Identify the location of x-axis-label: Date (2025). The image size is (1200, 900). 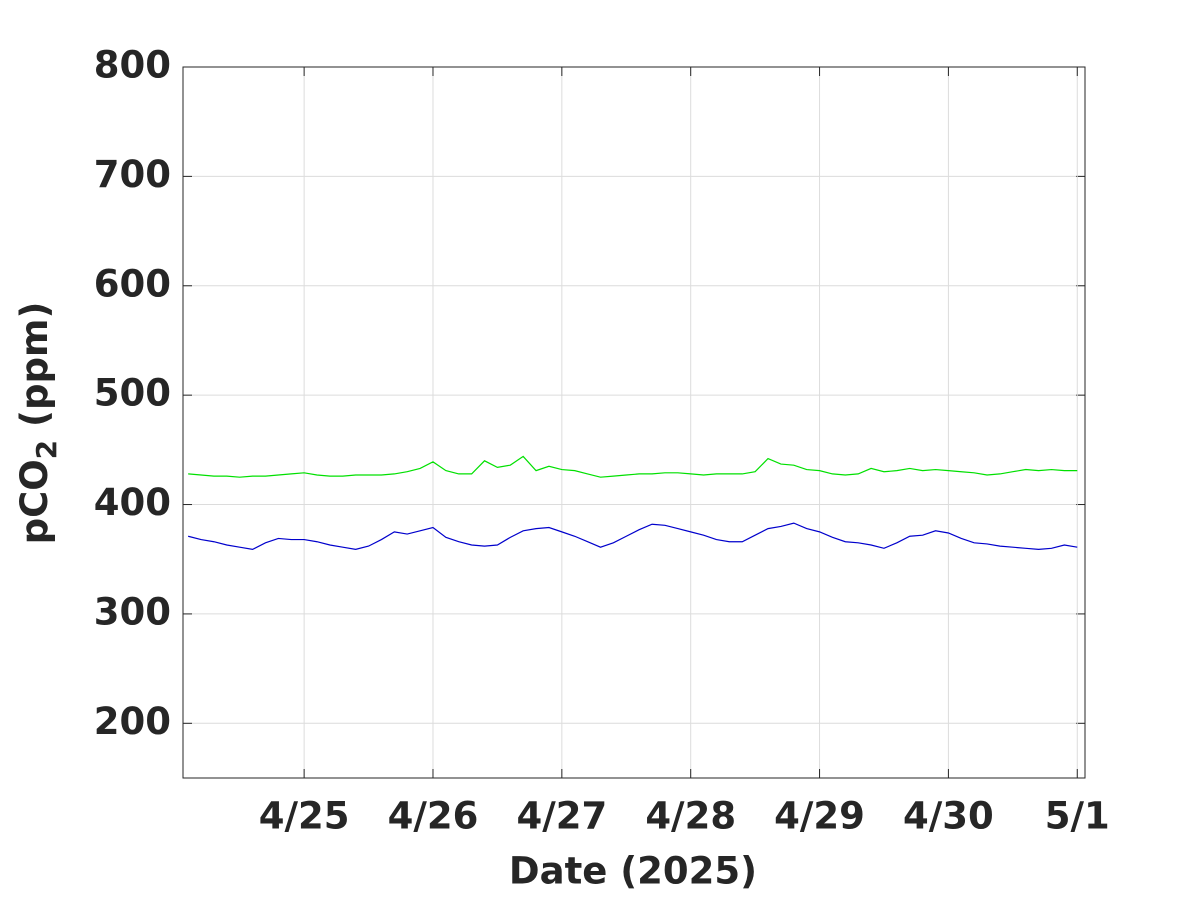
(633, 871).